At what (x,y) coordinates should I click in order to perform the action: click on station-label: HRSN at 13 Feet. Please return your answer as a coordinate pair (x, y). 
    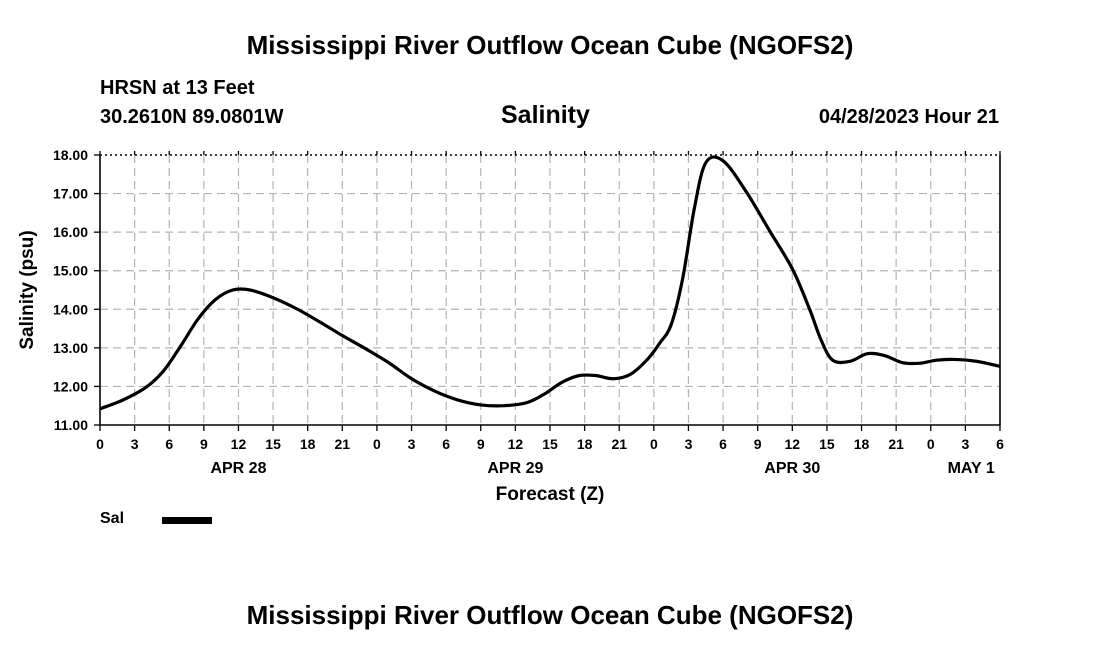
    Looking at the image, I should click on (177, 88).